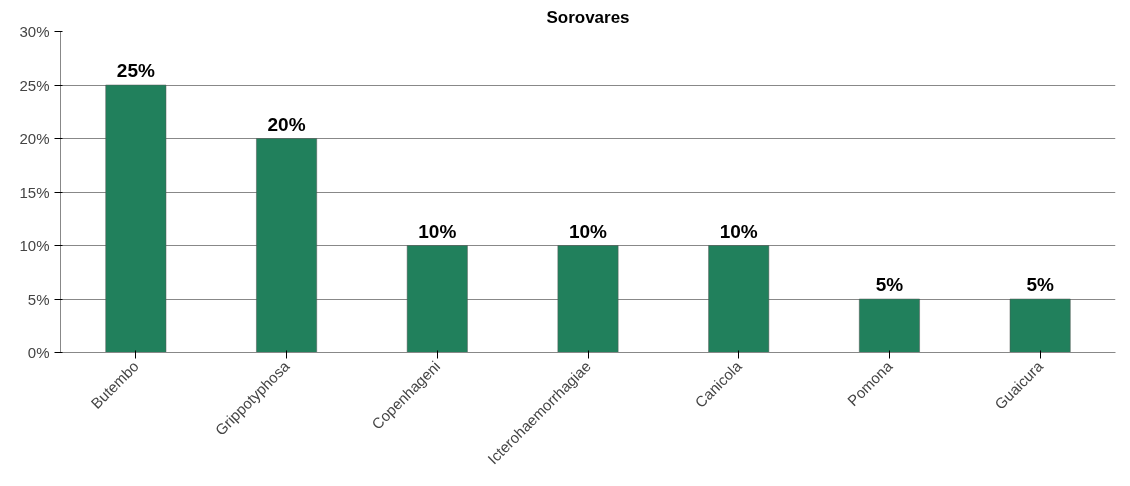 The height and width of the screenshot is (486, 1130). What do you see at coordinates (135, 70) in the screenshot?
I see `data-label: 25%` at bounding box center [135, 70].